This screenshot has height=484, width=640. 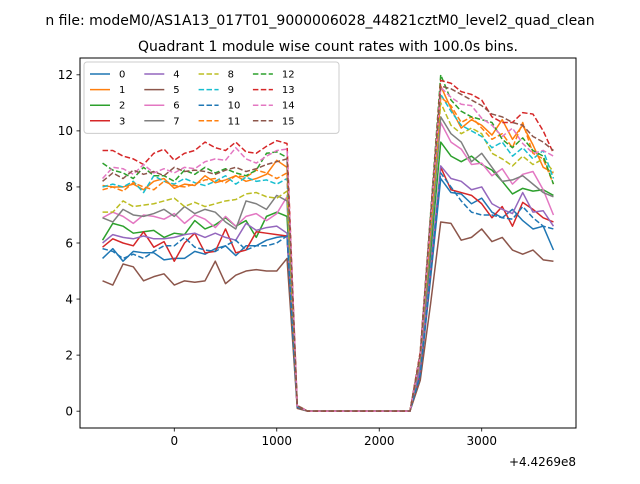 What do you see at coordinates (122, 121) in the screenshot?
I see `legend-label-3: 3` at bounding box center [122, 121].